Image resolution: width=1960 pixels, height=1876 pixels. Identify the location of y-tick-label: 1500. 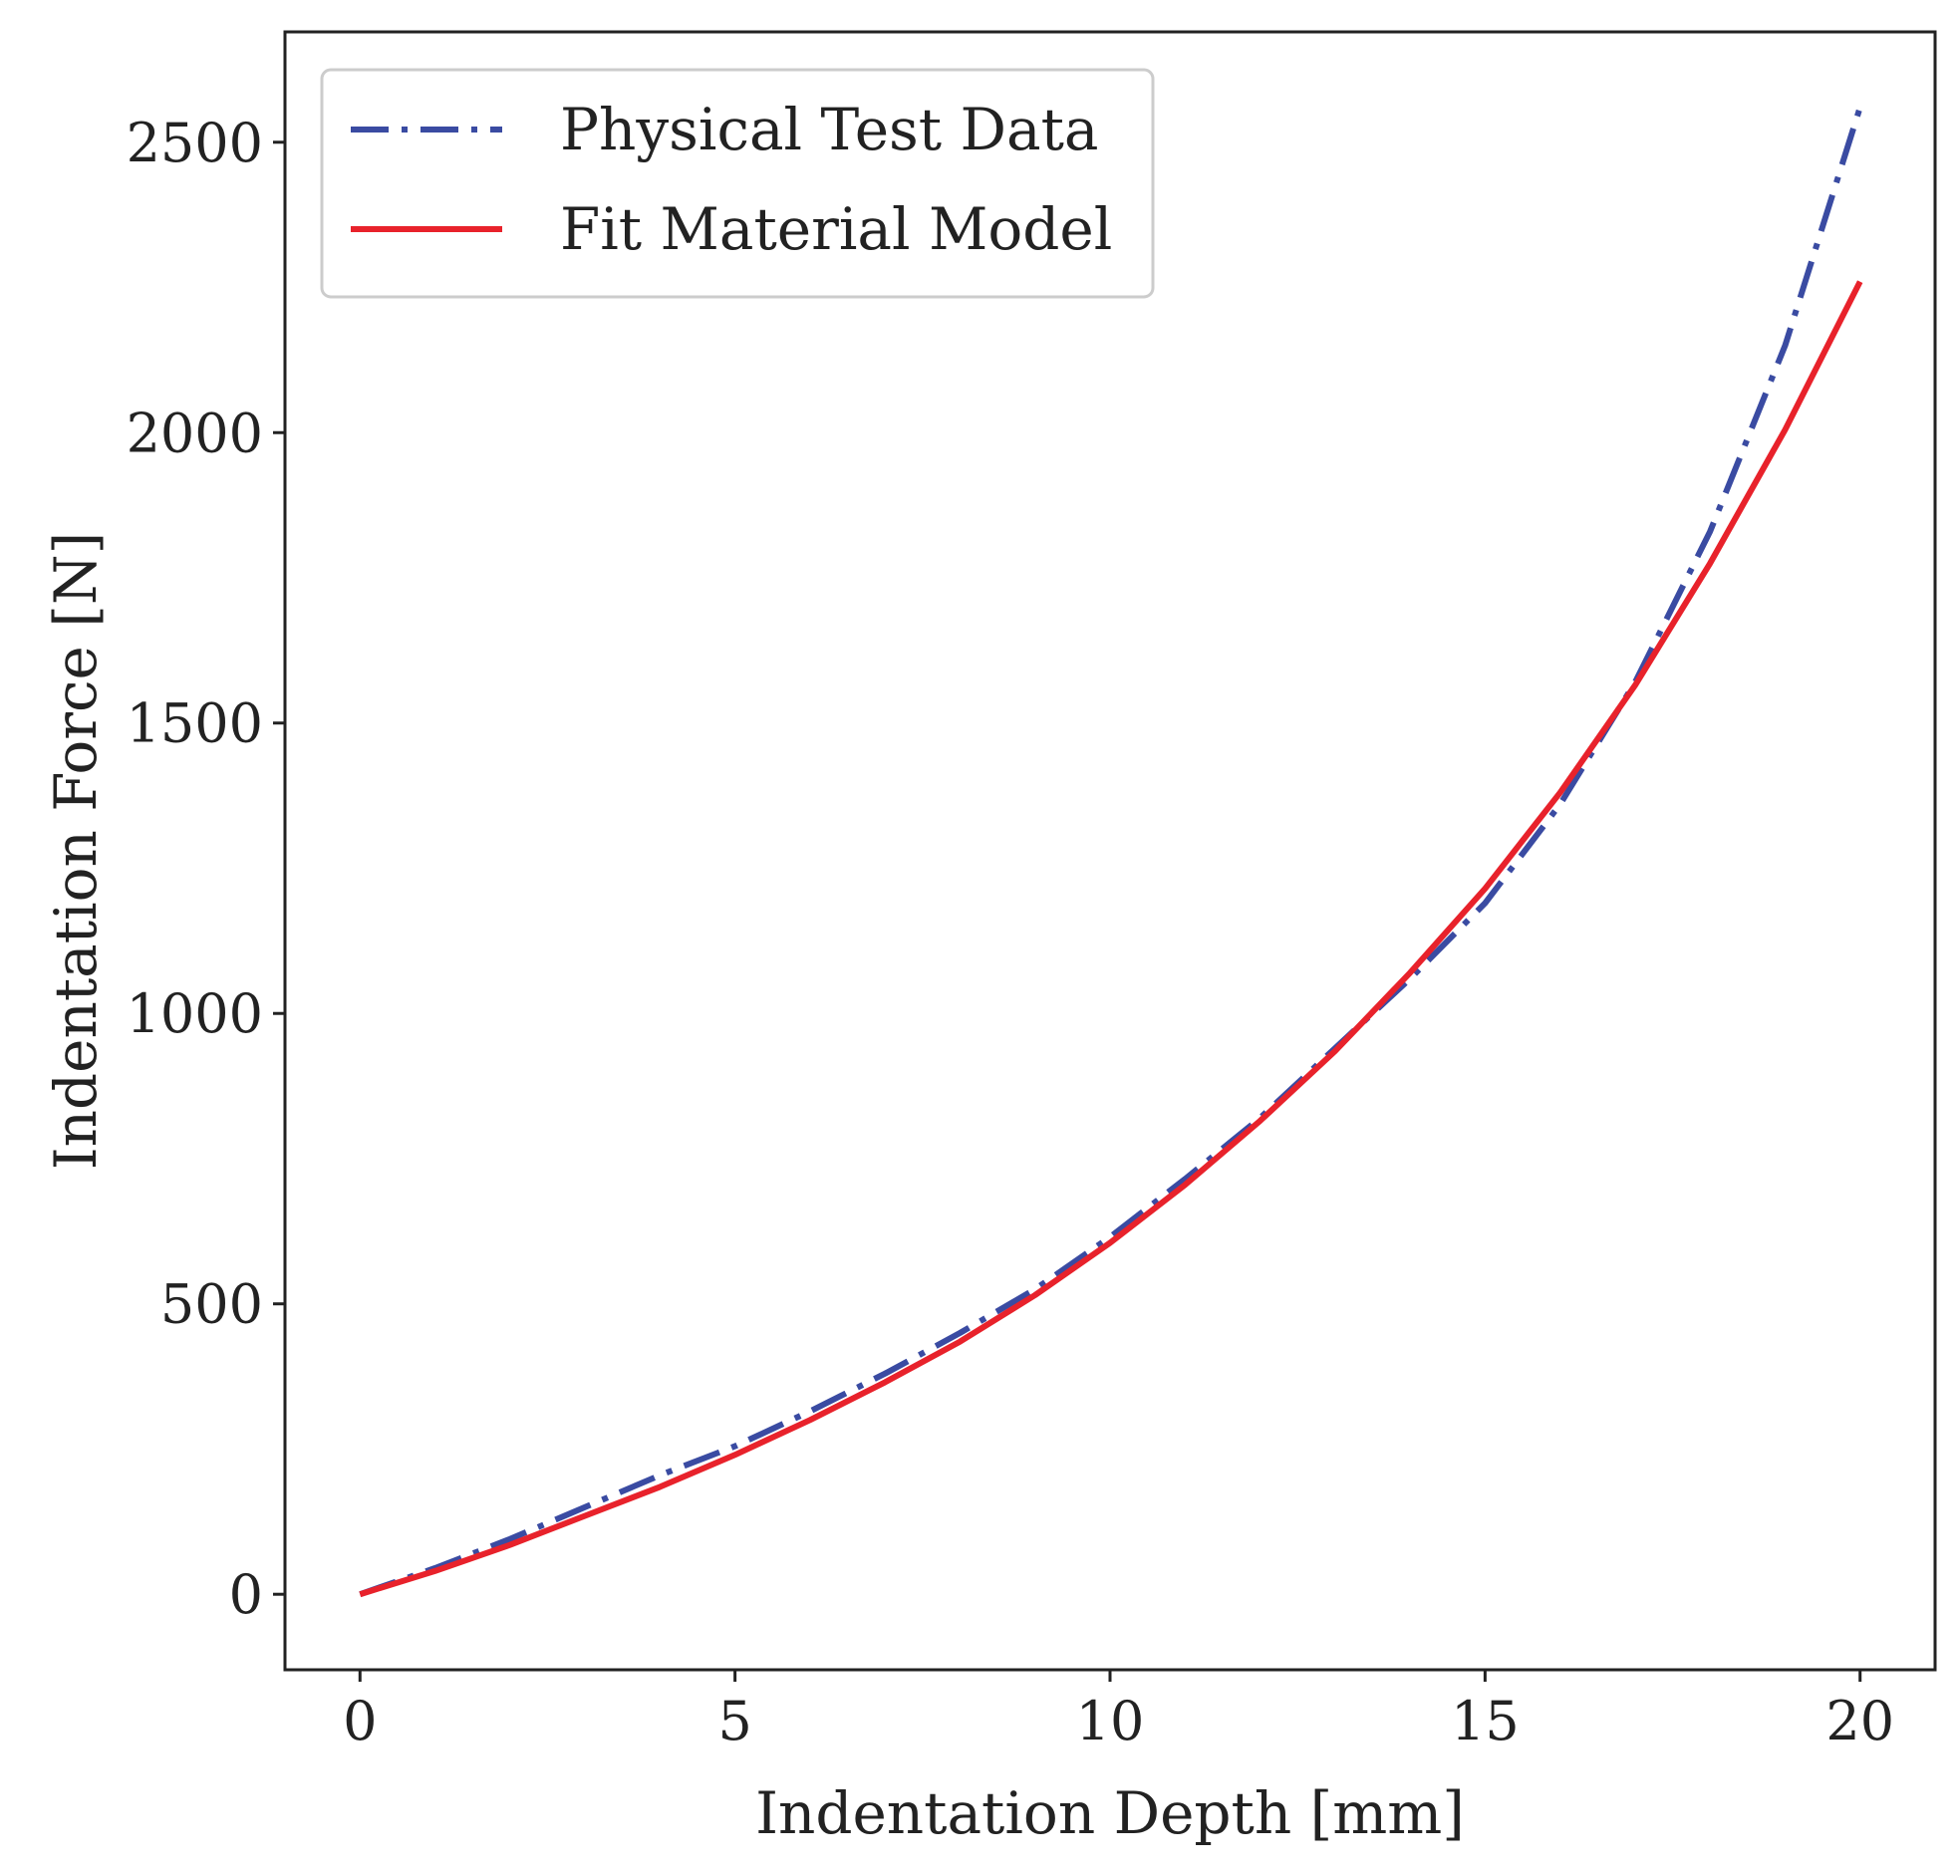
(195, 723).